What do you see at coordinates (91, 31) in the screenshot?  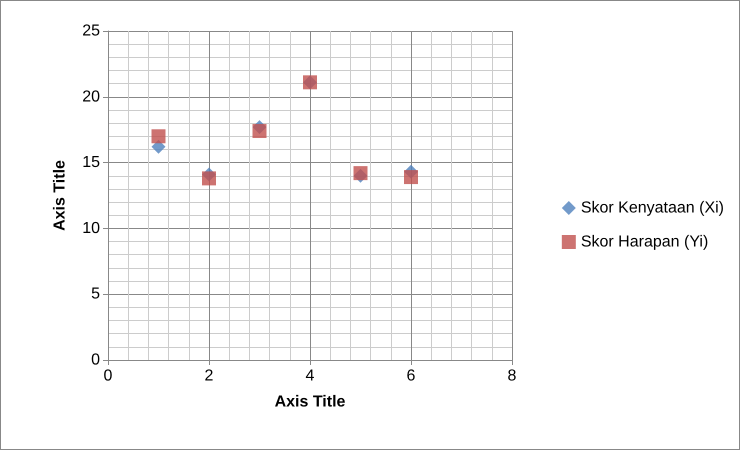 I see `y-tick-label: 25` at bounding box center [91, 31].